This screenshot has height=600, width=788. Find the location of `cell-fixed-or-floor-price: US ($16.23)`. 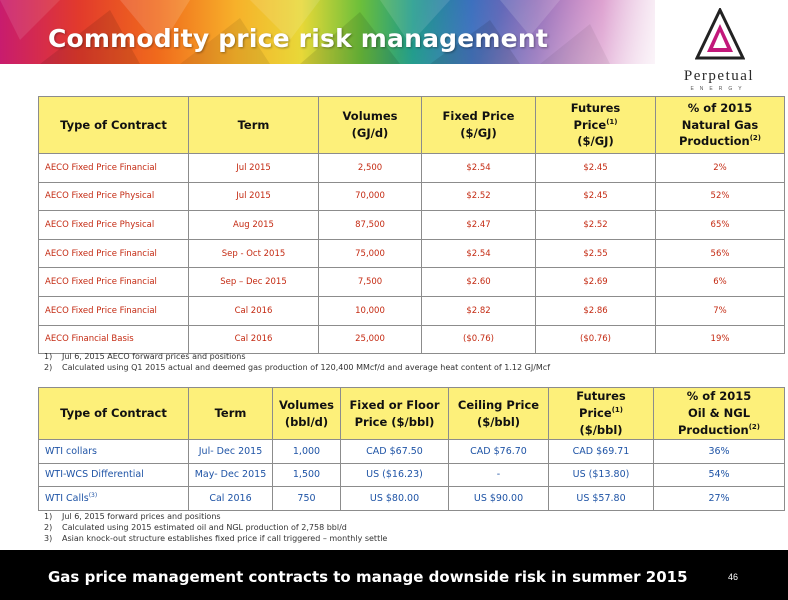

cell-fixed-or-floor-price: US ($16.23) is located at coordinates (394, 474).